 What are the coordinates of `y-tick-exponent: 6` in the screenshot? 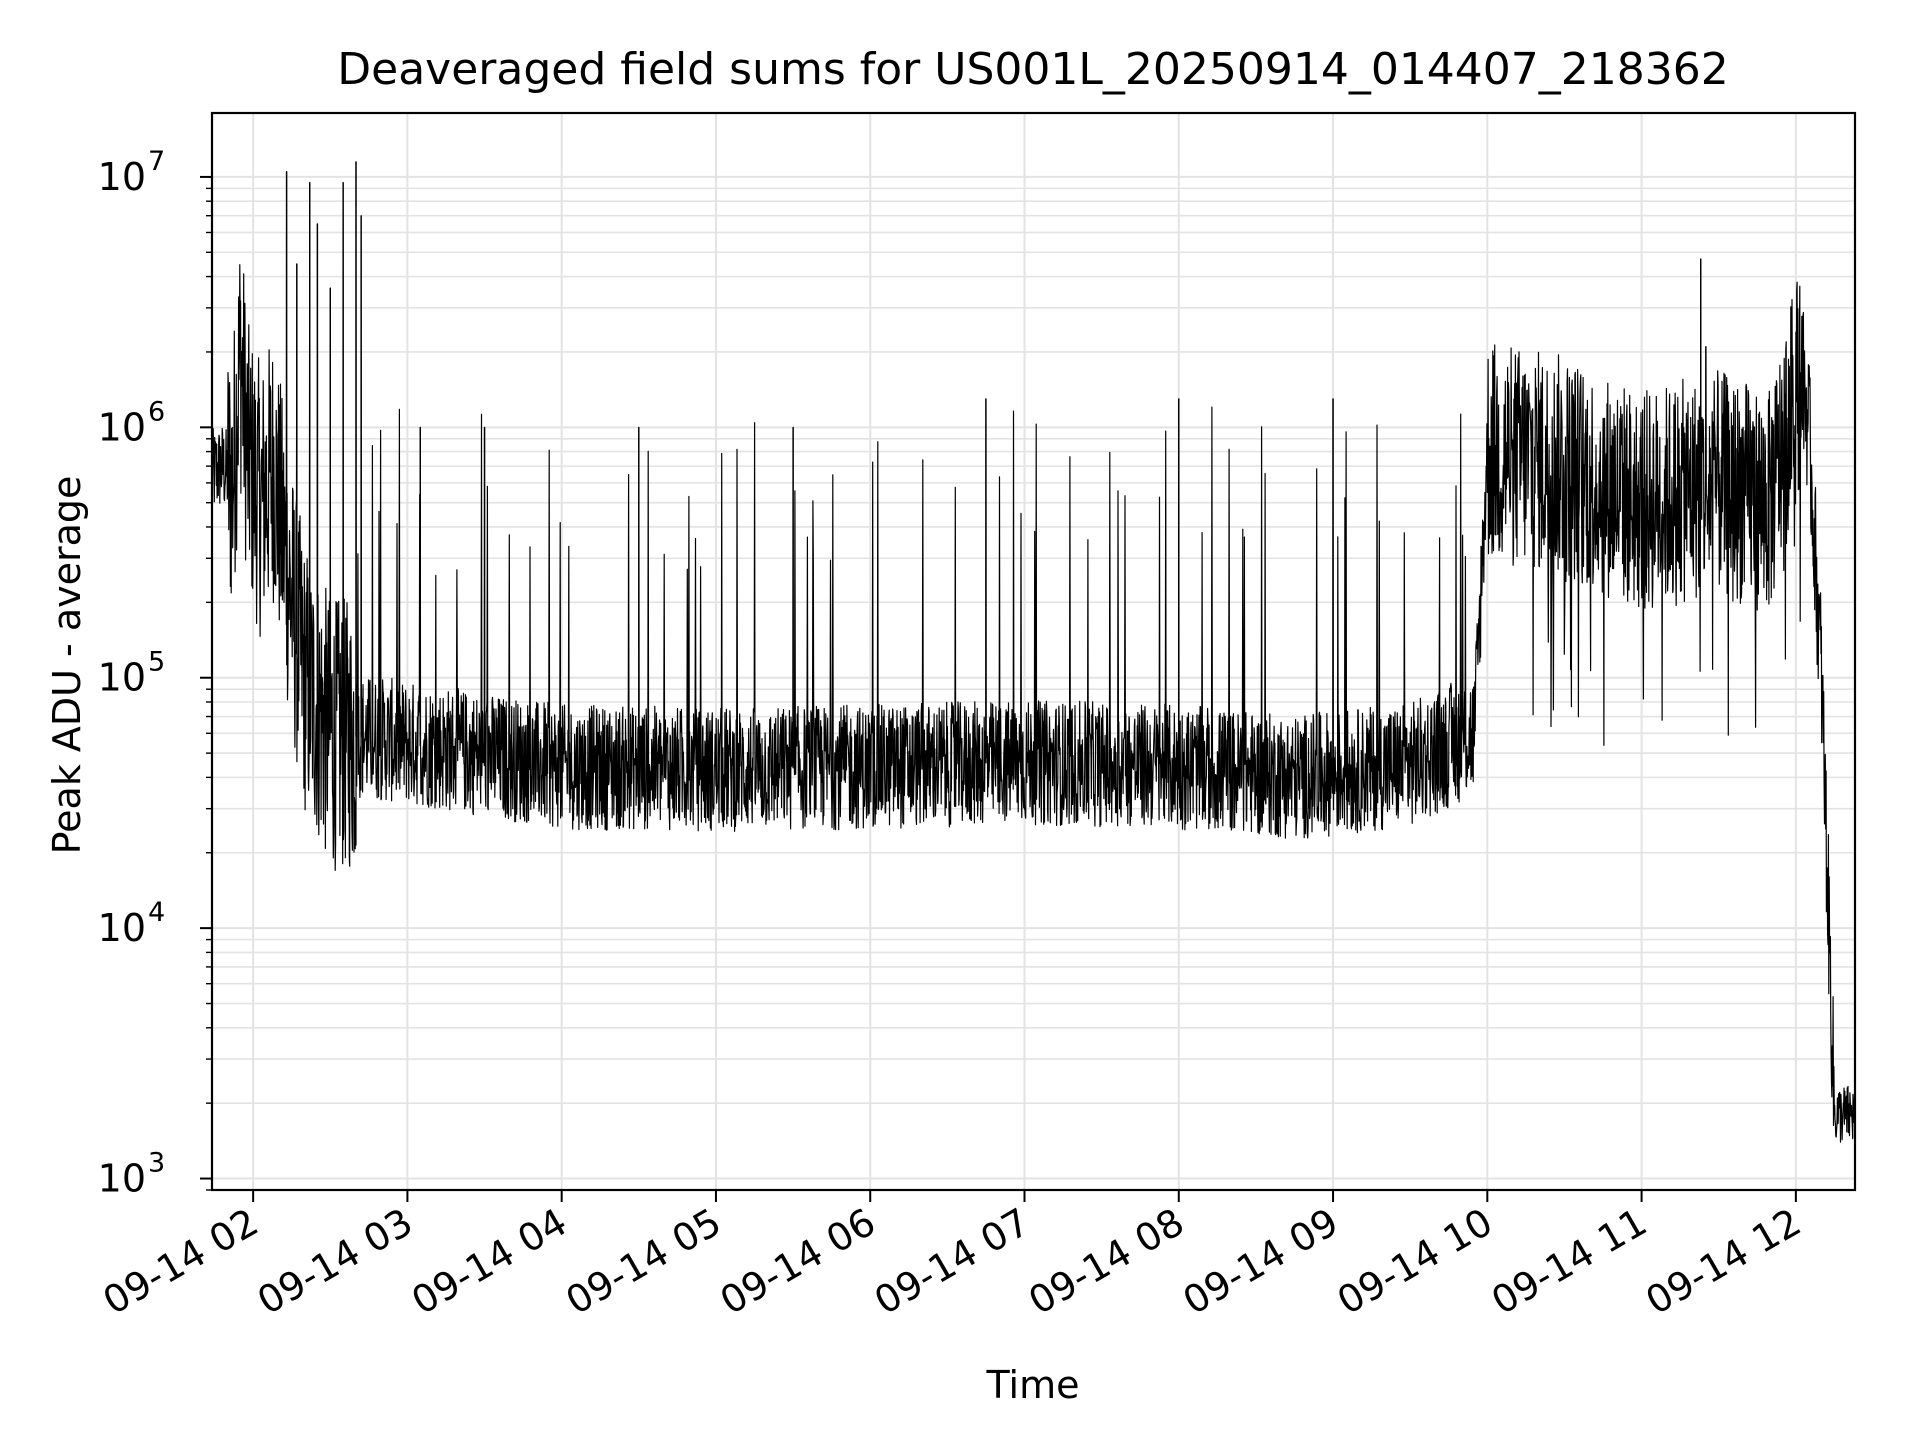 It's located at (156, 411).